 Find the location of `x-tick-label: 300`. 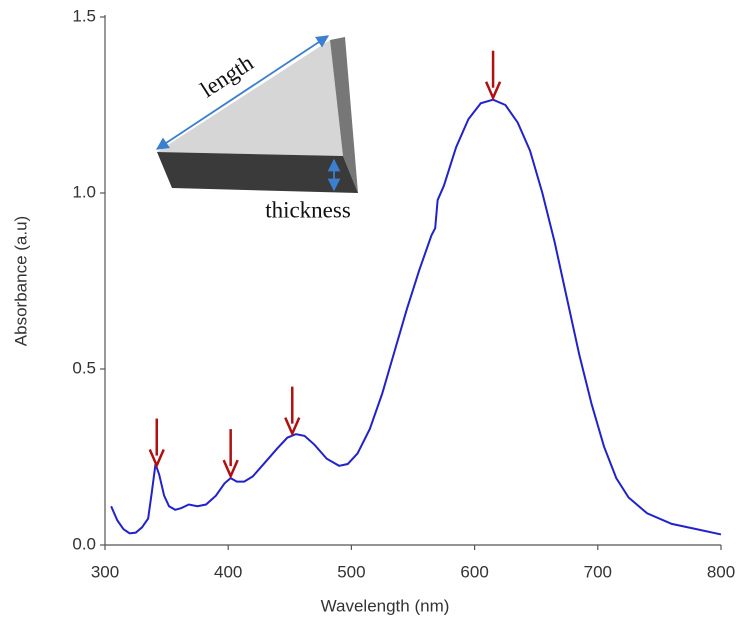

x-tick-label: 300 is located at coordinates (105, 571).